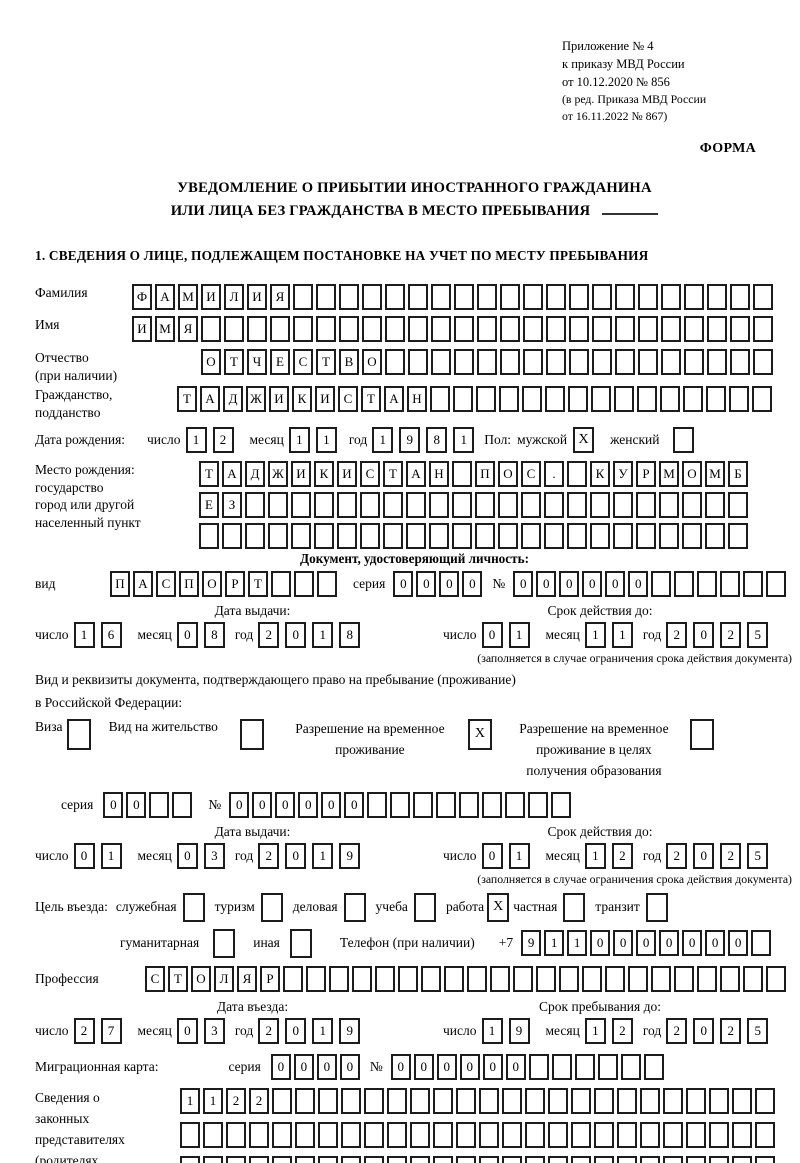 The image size is (800, 1163). Describe the element at coordinates (257, 362) in the screenshot. I see `char-cell: Ч` at that location.